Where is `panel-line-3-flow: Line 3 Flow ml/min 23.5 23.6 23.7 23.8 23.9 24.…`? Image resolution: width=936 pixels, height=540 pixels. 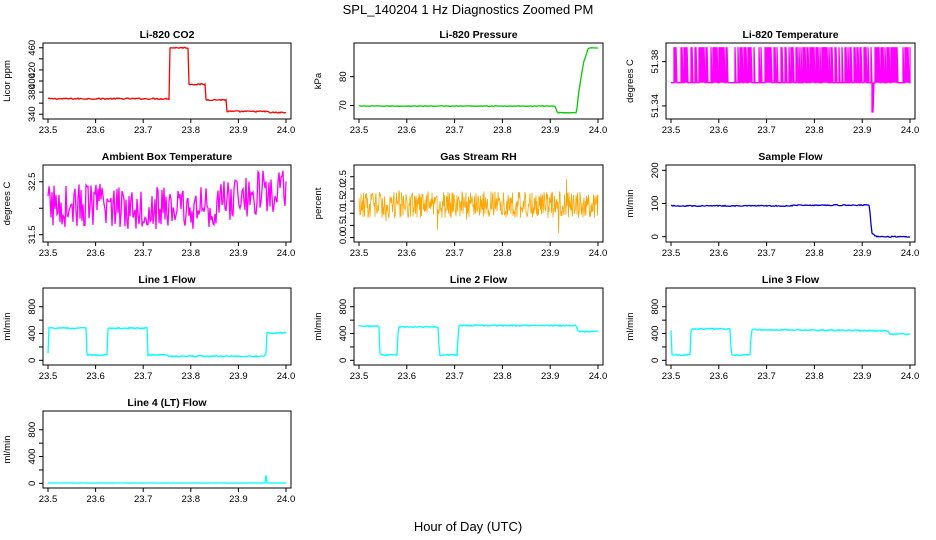
panel-line-3-flow: Line 3 Flow ml/min 23.5 23.6 23.7 23.8 23.9 24.… is located at coordinates (772, 328).